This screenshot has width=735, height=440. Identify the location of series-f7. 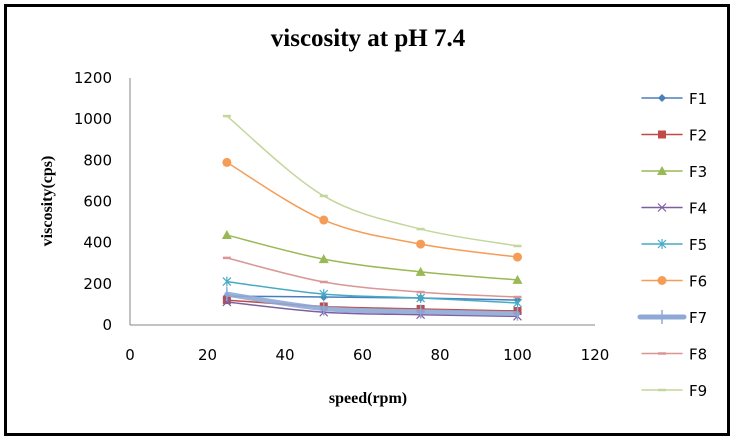
(372, 304).